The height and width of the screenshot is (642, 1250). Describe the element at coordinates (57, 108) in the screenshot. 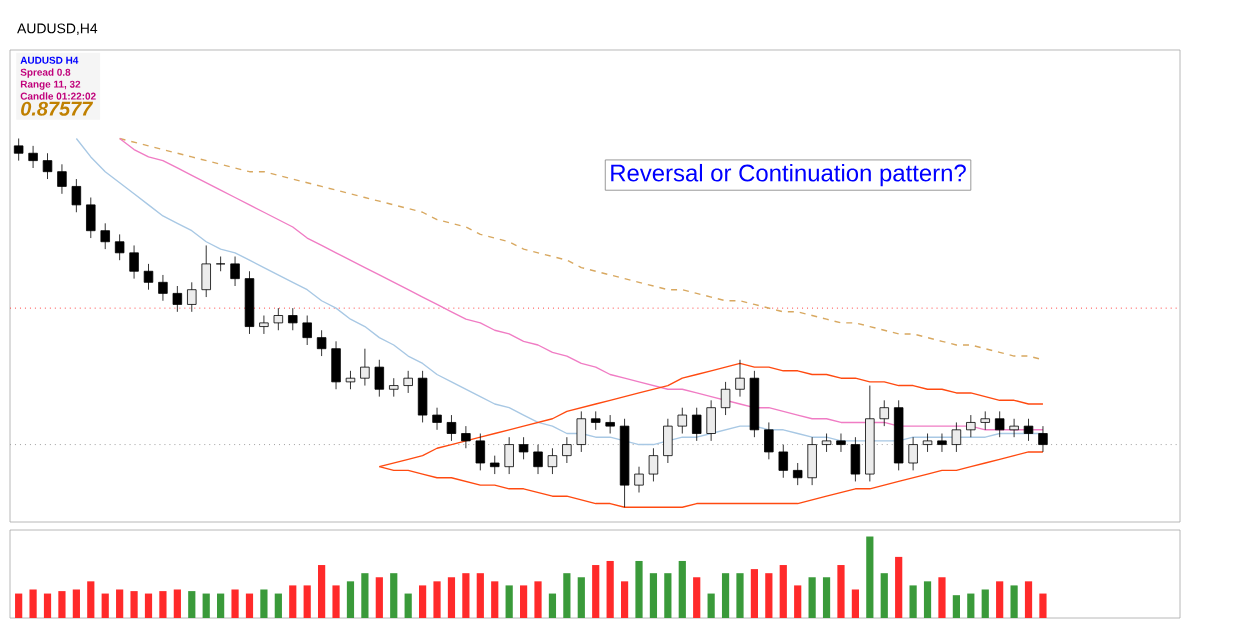

I see `text: 0.87577` at that location.